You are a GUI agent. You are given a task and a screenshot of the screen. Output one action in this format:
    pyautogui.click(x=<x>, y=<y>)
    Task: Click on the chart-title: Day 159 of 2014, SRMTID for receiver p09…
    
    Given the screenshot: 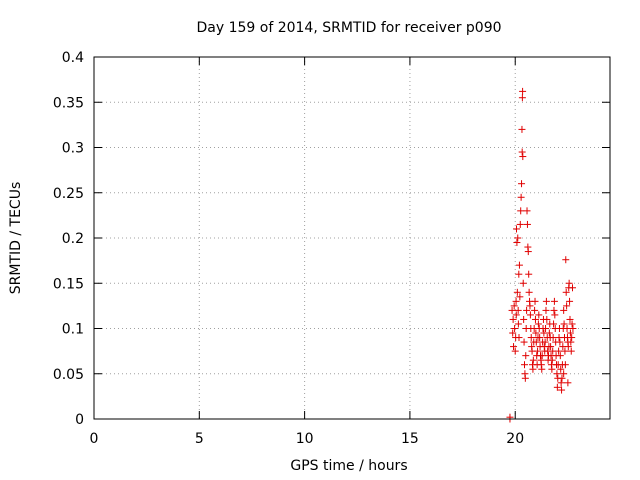 What is the action you would take?
    pyautogui.click(x=348, y=28)
    